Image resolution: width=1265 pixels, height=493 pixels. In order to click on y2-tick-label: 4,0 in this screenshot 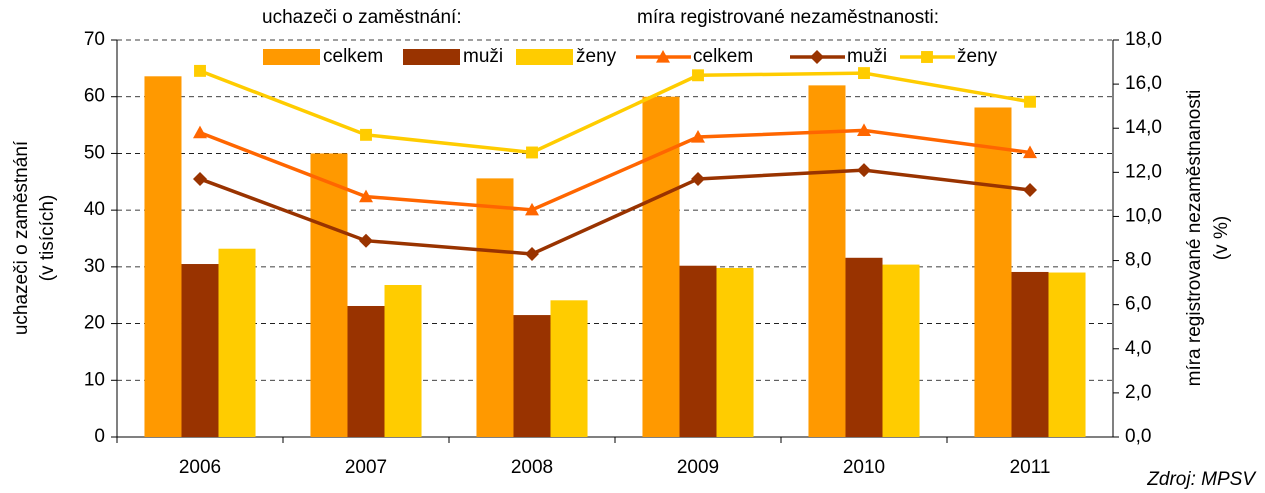, I will do `click(1138, 348)`.